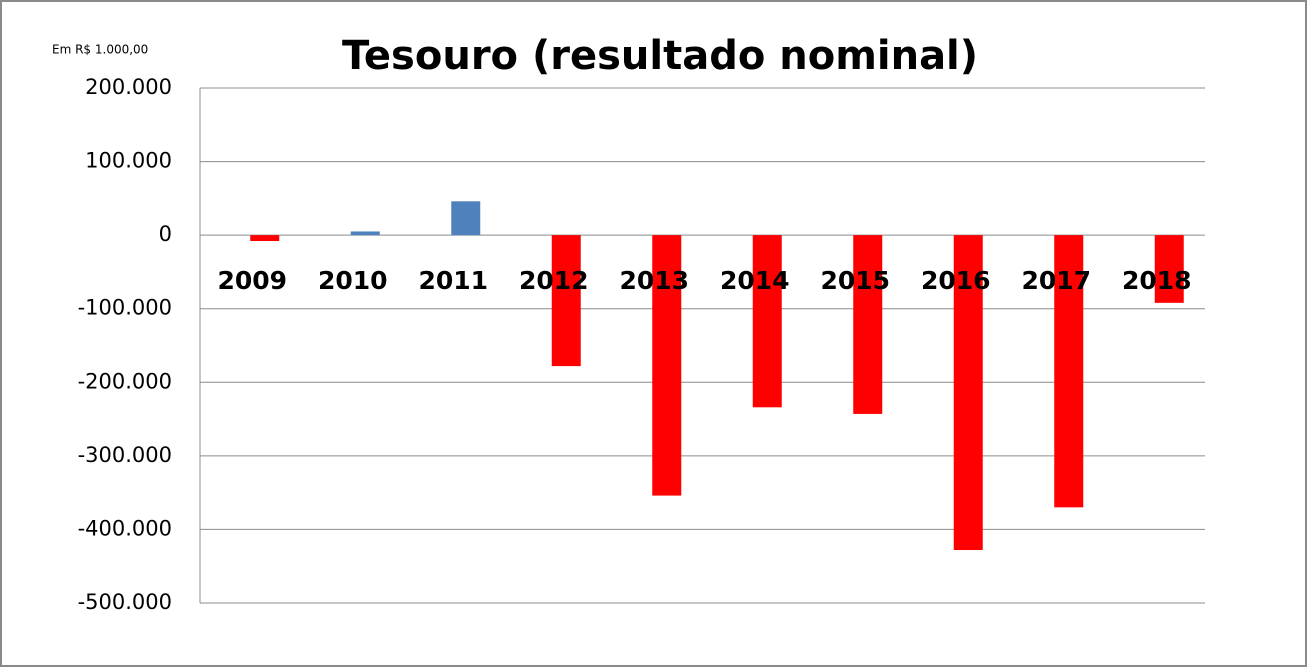 Image resolution: width=1307 pixels, height=667 pixels. I want to click on y-tick-label: -500.000, so click(125, 602).